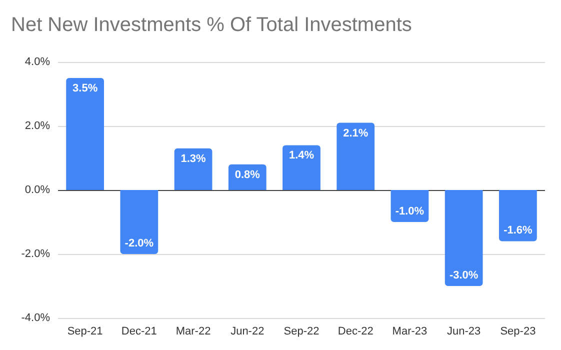 The image size is (561, 350). Describe the element at coordinates (464, 332) in the screenshot. I see `x-tick-label: Jun-23` at that location.